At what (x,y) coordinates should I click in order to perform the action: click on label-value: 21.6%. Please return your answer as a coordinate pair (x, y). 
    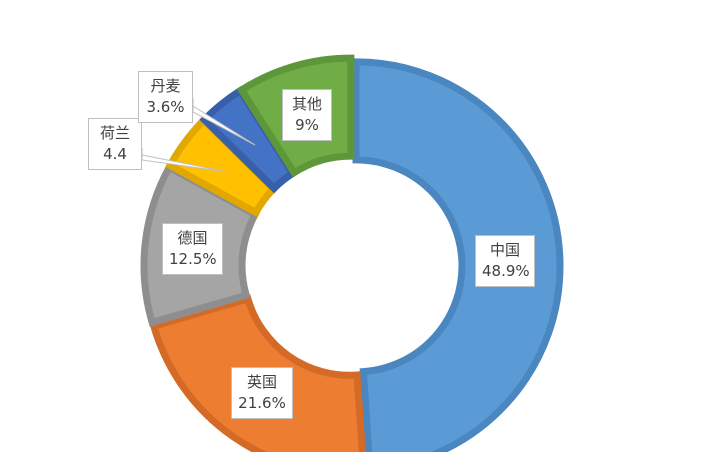
    Looking at the image, I should click on (262, 403).